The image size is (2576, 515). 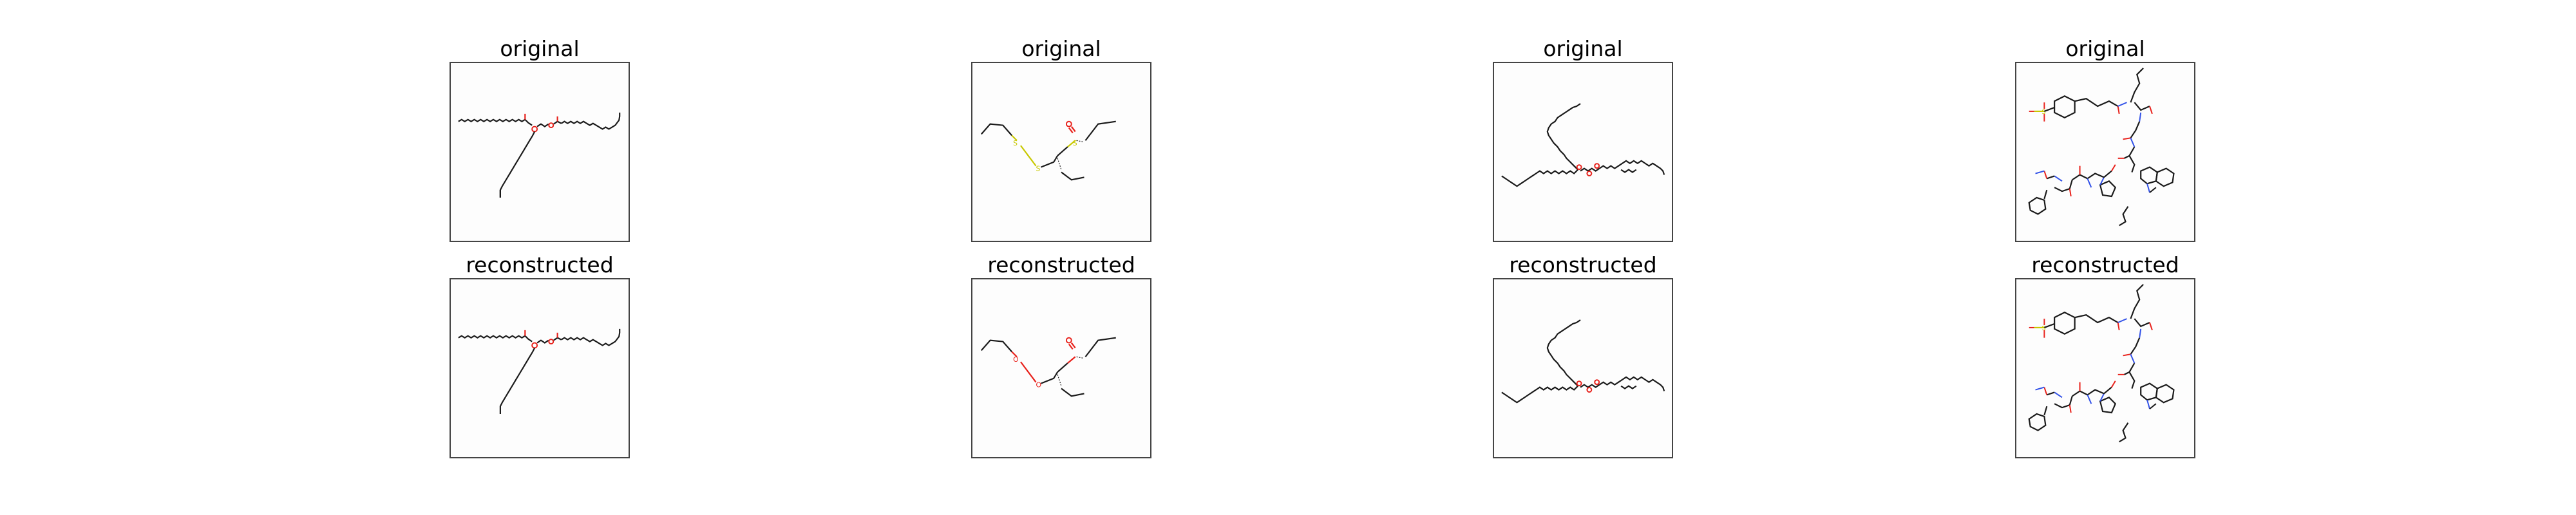 I want to click on molecule-panel-reconstructed-2: O O, so click(x=1061, y=368).